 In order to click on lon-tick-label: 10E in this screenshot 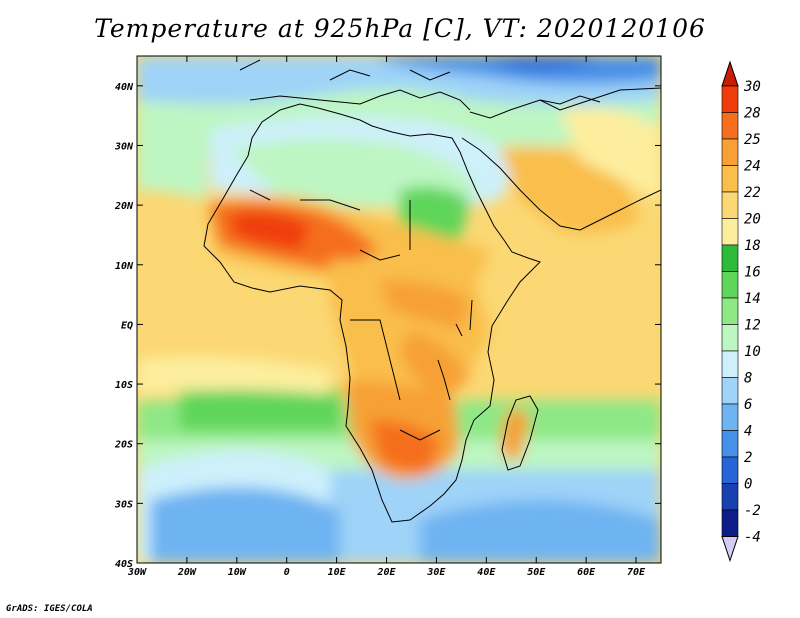, I will do `click(337, 572)`.